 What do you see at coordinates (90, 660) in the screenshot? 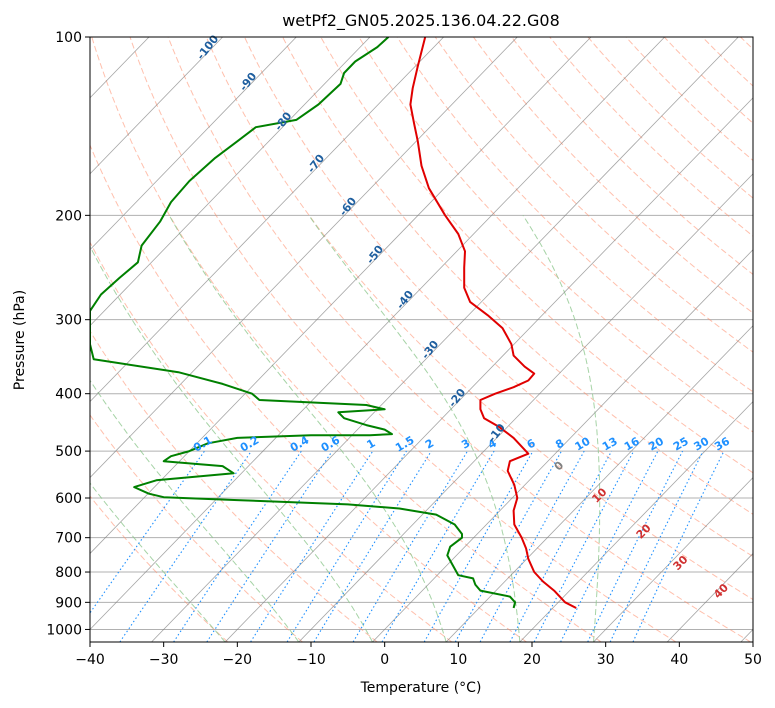
I see `x-tick-label: −40` at bounding box center [90, 660].